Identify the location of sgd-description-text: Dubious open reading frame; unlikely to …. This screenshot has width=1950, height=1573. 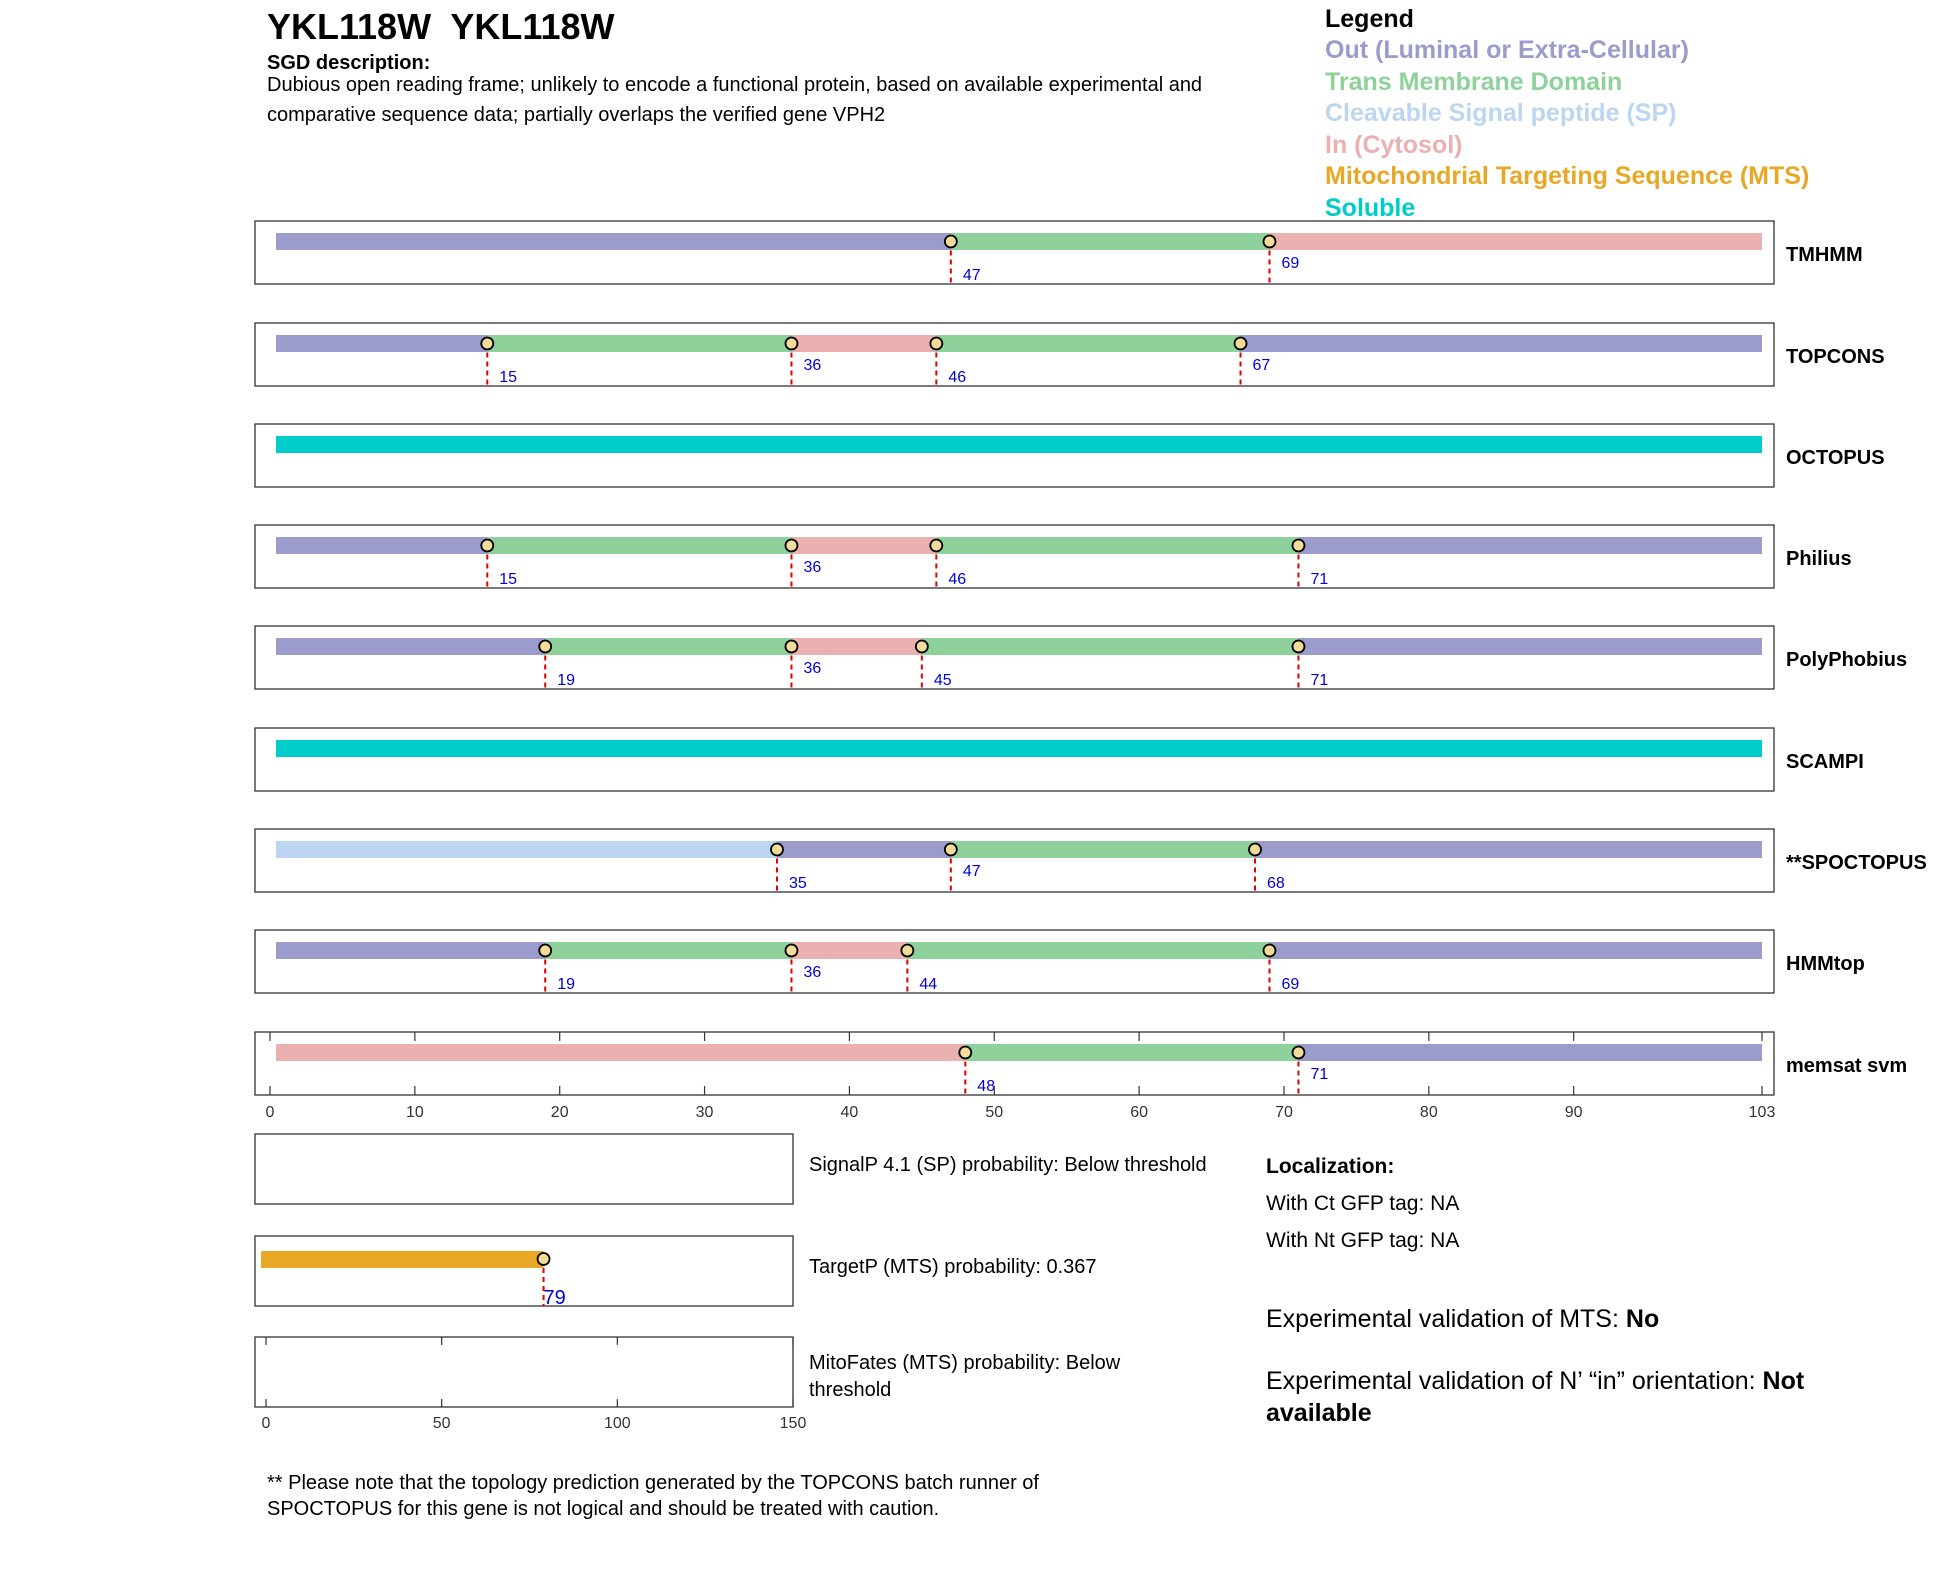
(735, 100).